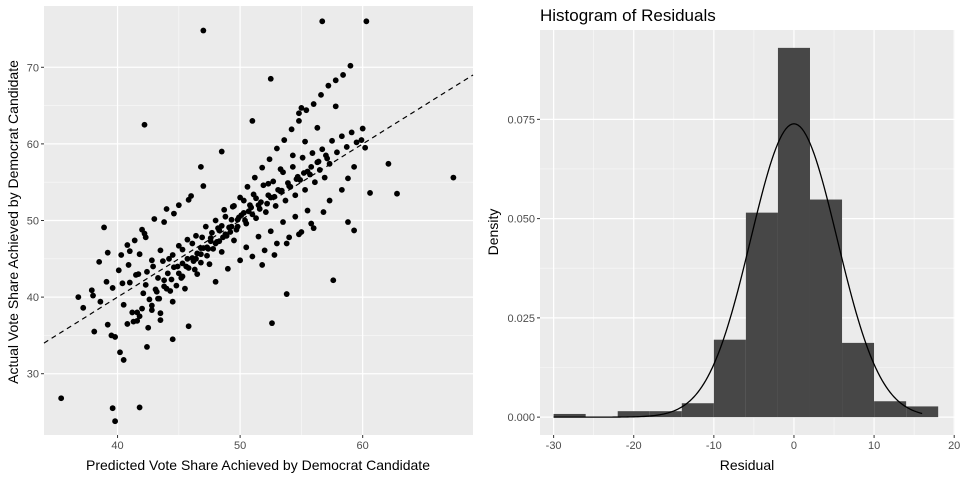 Image resolution: width=960 pixels, height=480 pixels. Describe the element at coordinates (521, 418) in the screenshot. I see `y-tick-label: 0.000` at that location.